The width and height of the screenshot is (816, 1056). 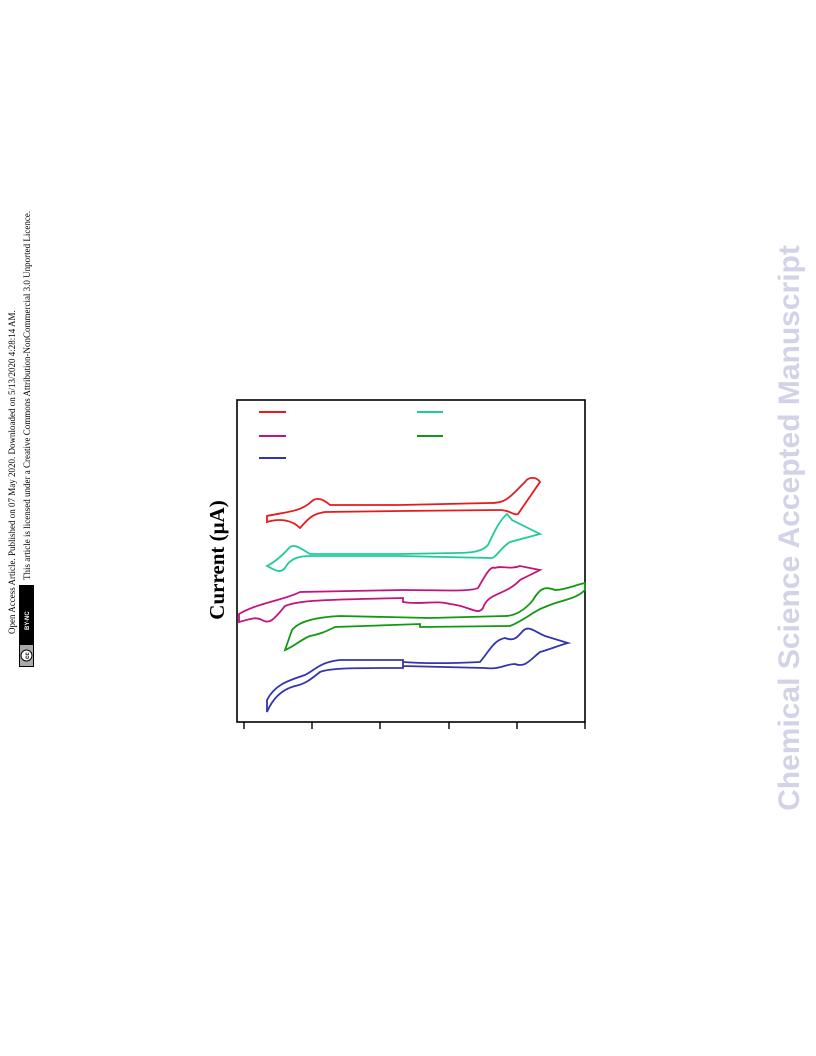 What do you see at coordinates (28, 620) in the screenshot?
I see `badge-license: BY-NC` at bounding box center [28, 620].